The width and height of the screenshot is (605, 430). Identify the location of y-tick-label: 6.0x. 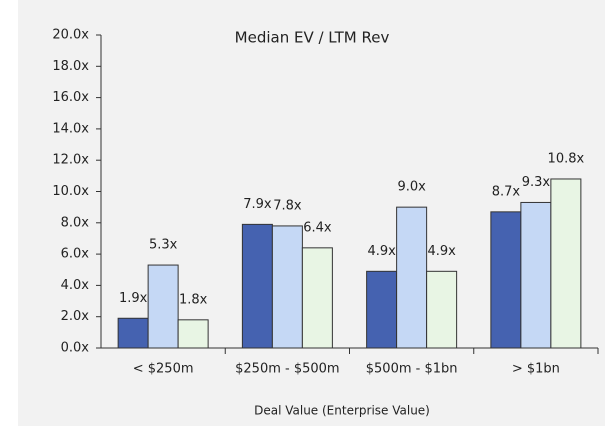
(75, 254).